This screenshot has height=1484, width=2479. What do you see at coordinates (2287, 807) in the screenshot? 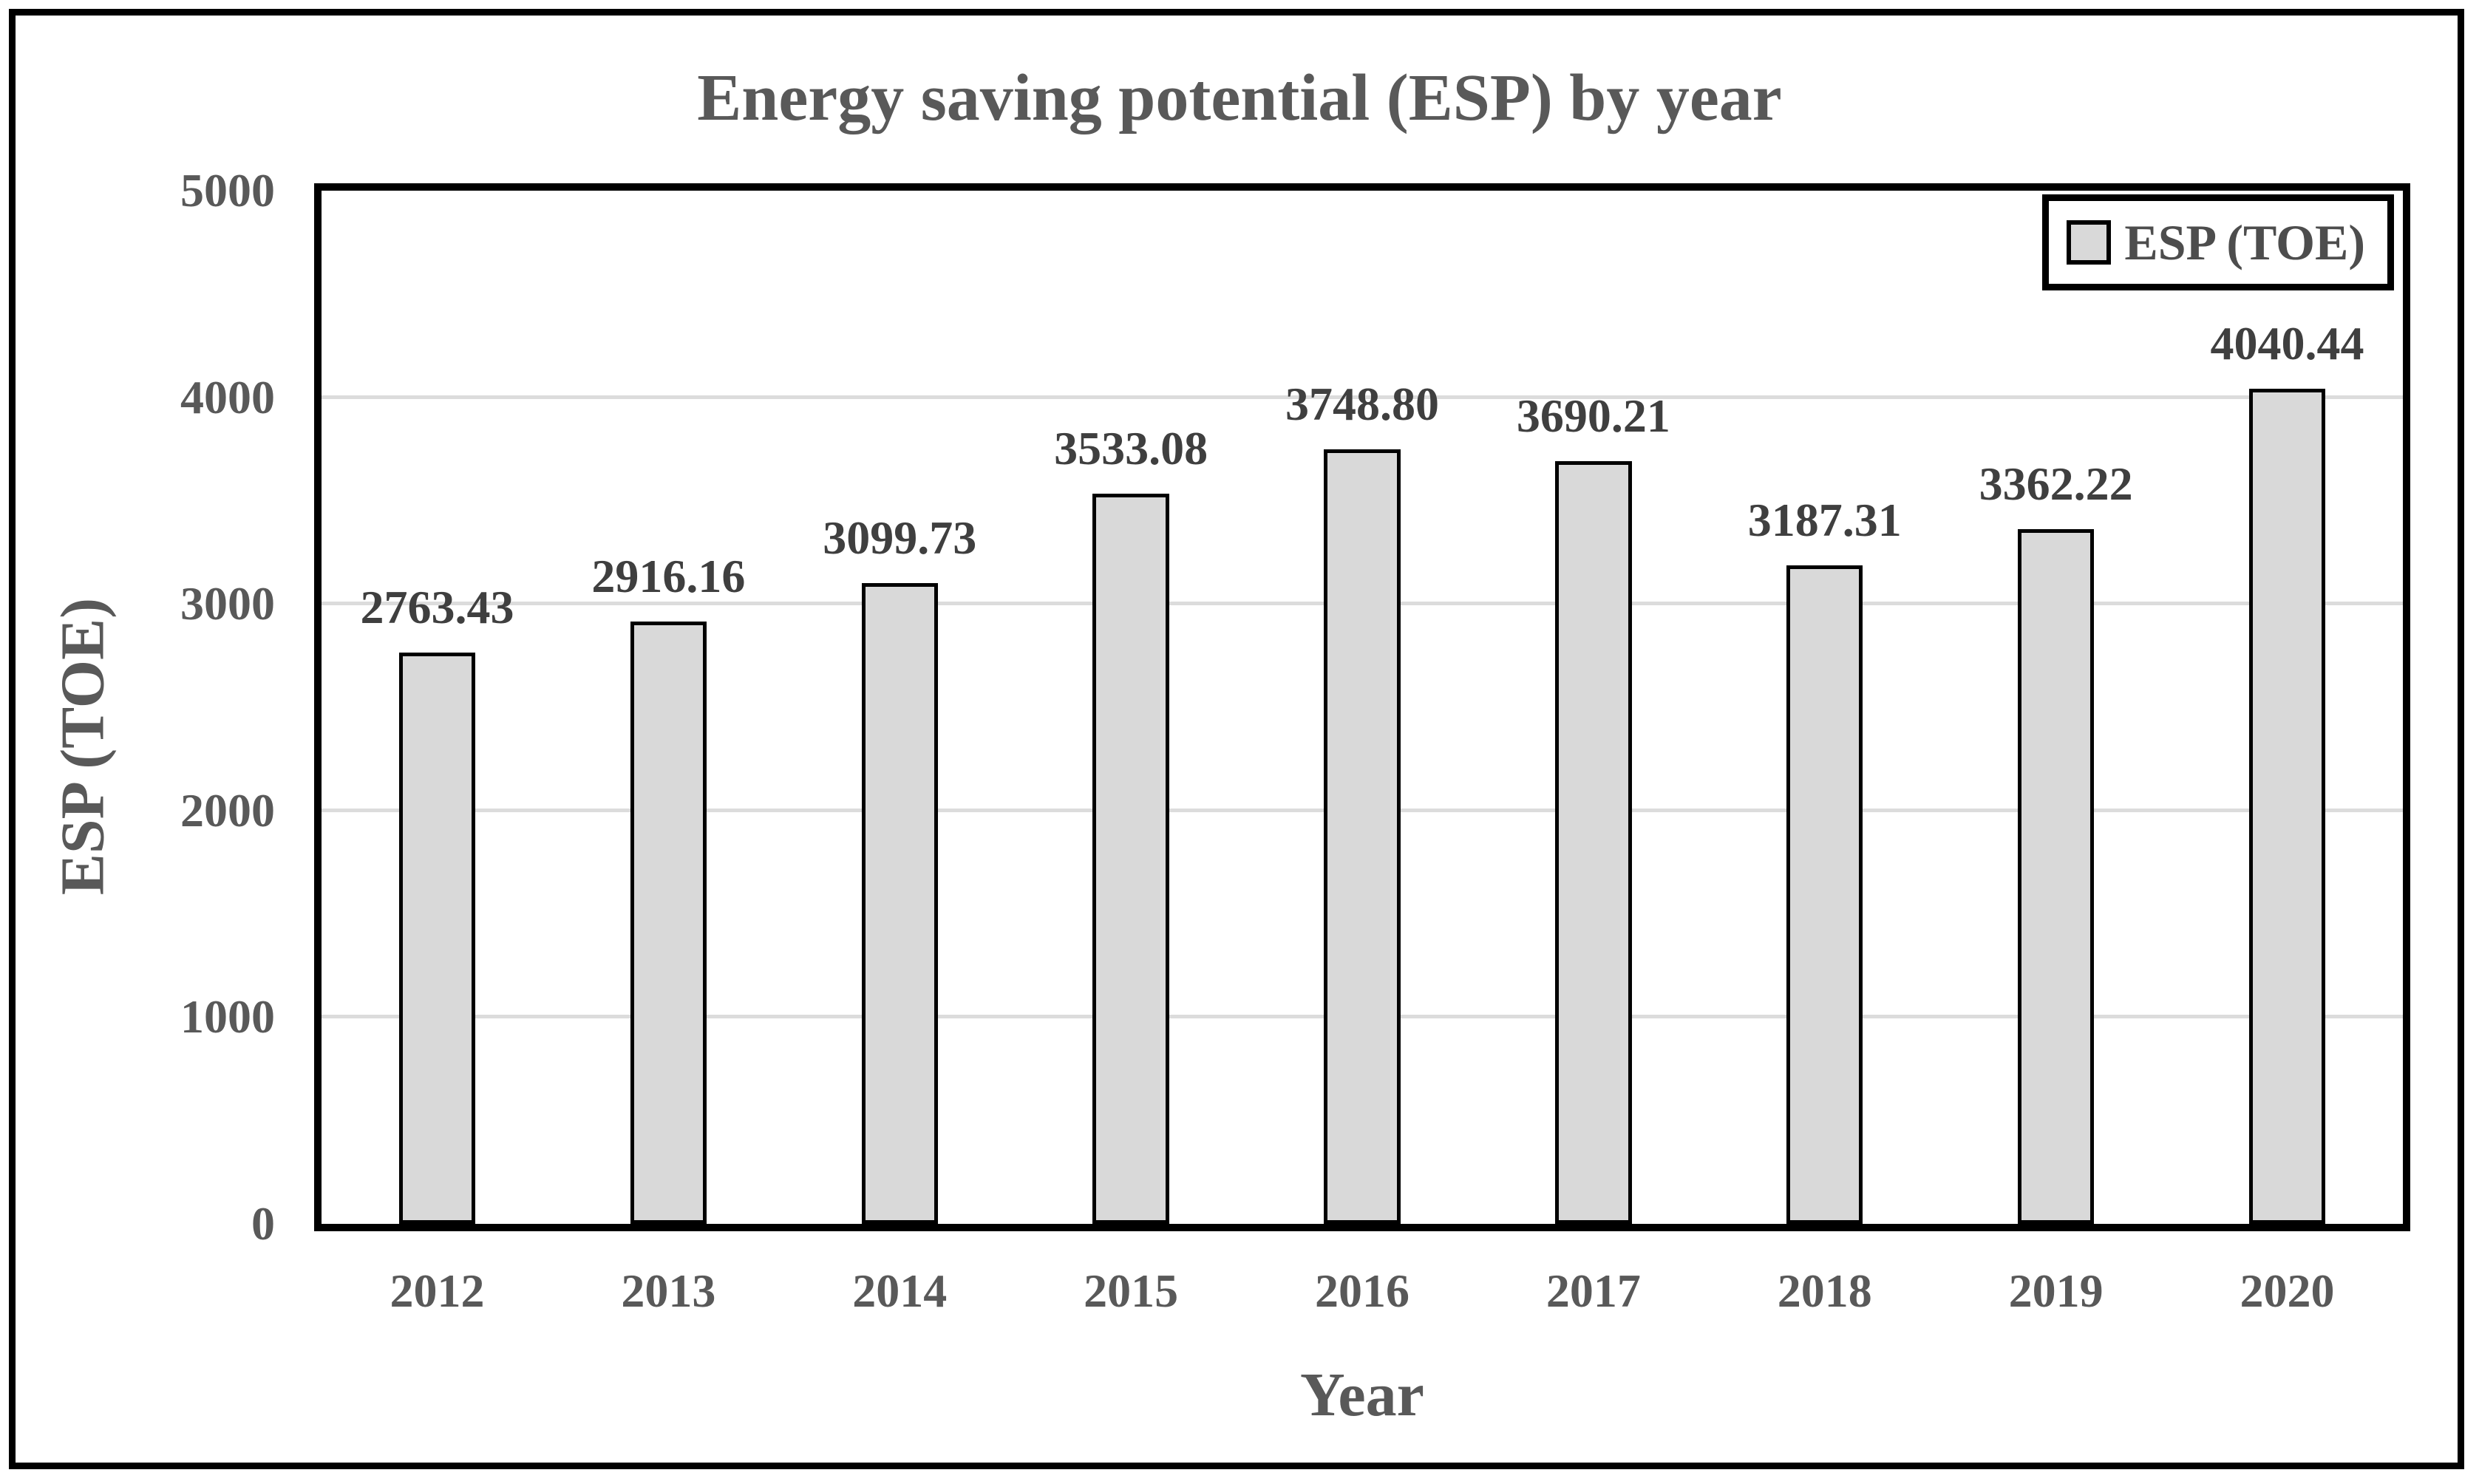
I see `bar-2020` at bounding box center [2287, 807].